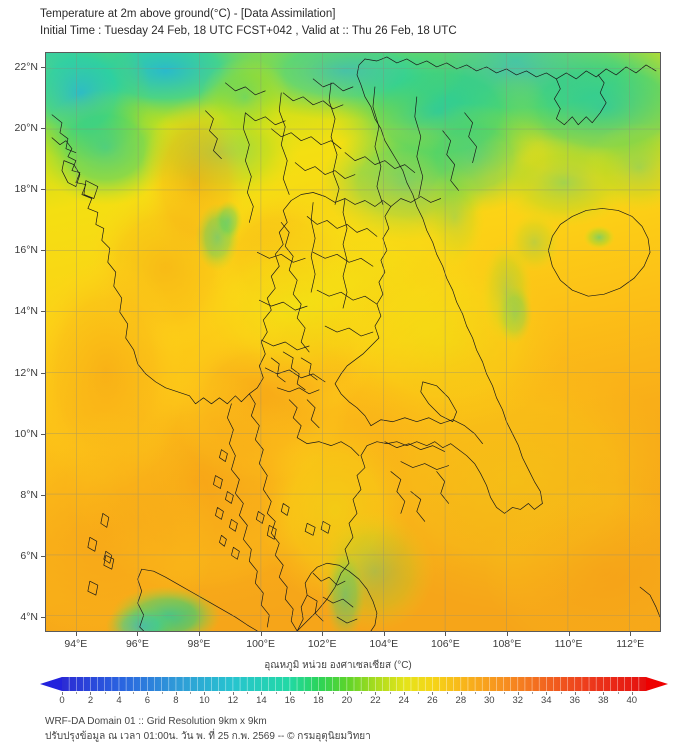  I want to click on longitude-tick-label: 98°E, so click(199, 644).